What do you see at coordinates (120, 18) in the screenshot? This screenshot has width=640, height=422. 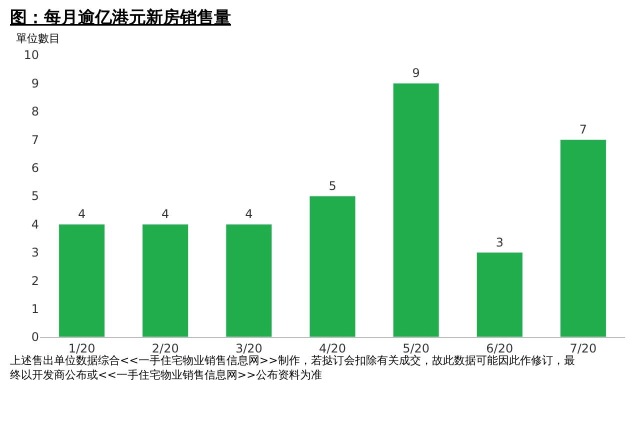 I see `chart-title: 图：每月逾亿港元新房销售量` at bounding box center [120, 18].